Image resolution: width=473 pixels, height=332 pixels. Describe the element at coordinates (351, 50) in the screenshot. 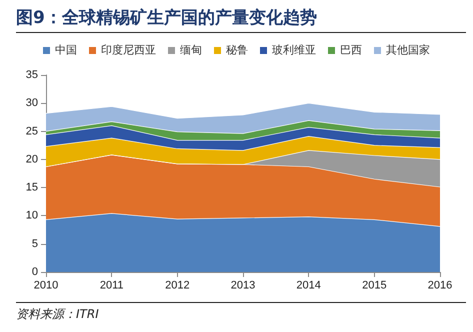

I see `legend-label: 巴西` at that location.